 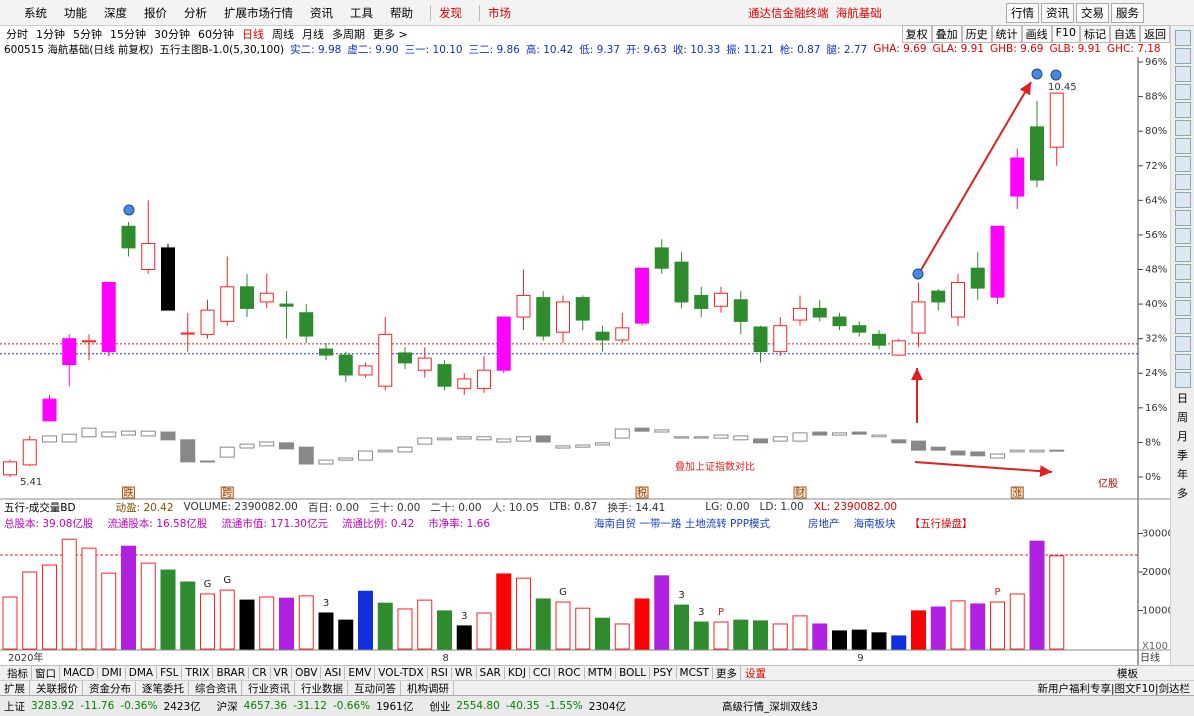 I want to click on indicator-tab: VOL-TDX, so click(x=401, y=673).